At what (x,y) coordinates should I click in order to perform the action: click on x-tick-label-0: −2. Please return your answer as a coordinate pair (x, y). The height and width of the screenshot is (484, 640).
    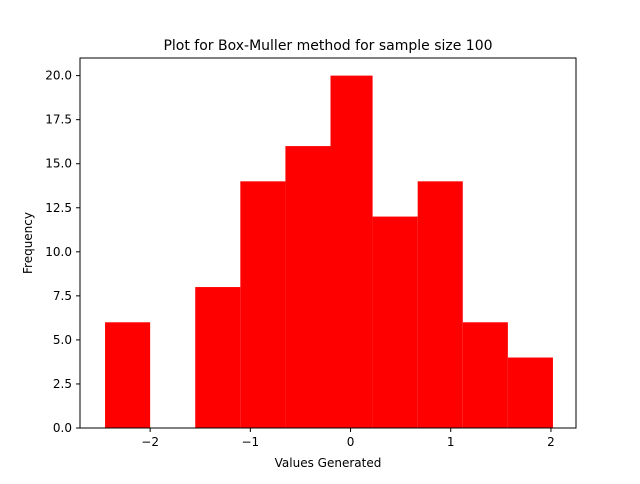
    Looking at the image, I should click on (150, 442).